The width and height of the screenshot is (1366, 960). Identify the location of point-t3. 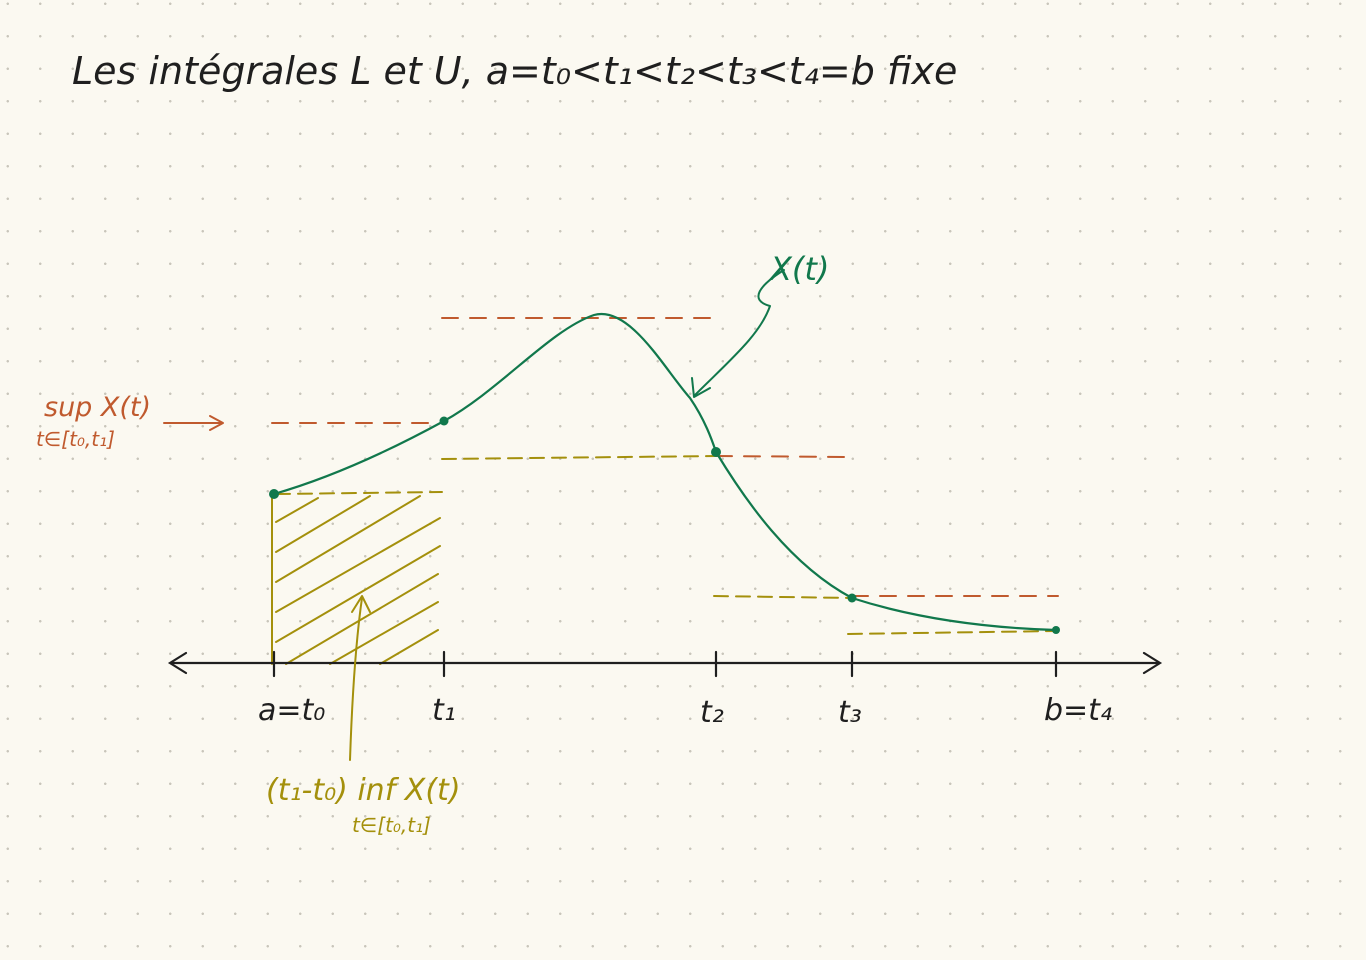
(852, 598).